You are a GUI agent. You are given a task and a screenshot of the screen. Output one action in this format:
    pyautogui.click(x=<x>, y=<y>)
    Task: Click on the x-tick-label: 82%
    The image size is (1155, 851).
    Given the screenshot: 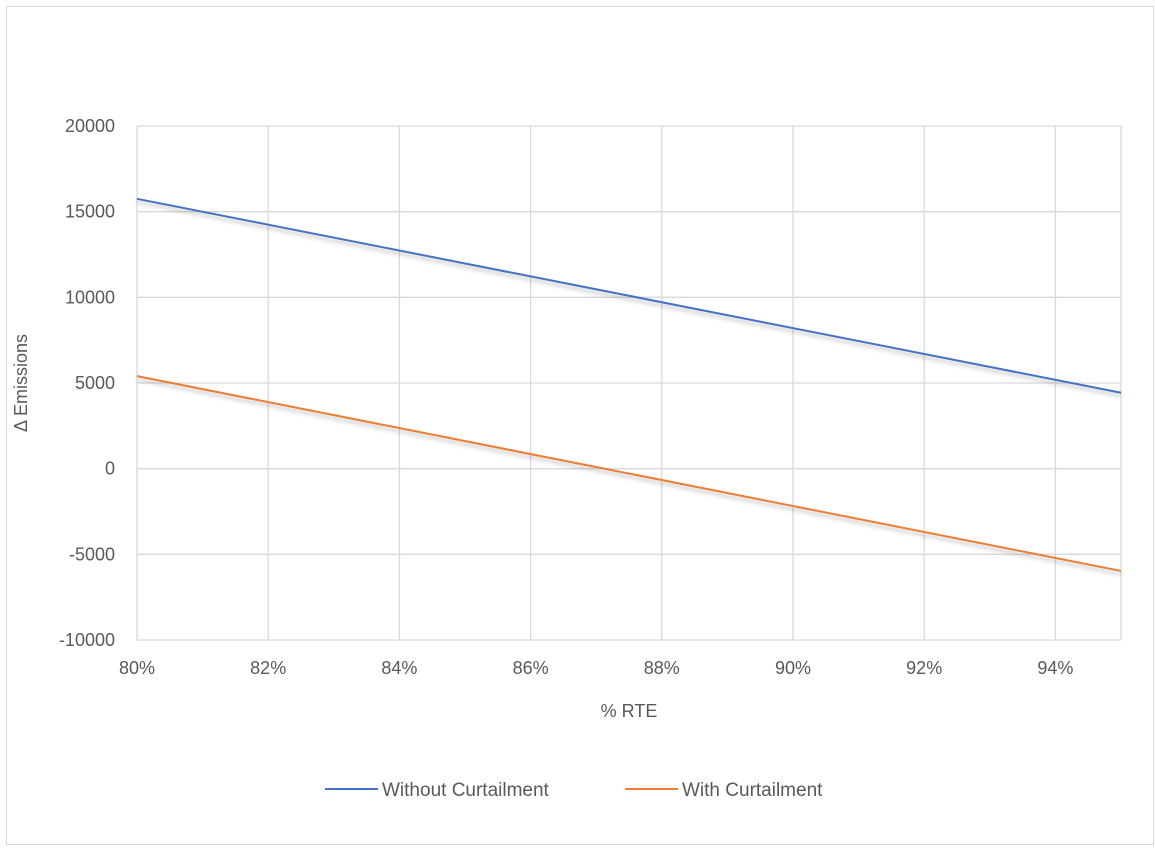 What is the action you would take?
    pyautogui.click(x=268, y=668)
    